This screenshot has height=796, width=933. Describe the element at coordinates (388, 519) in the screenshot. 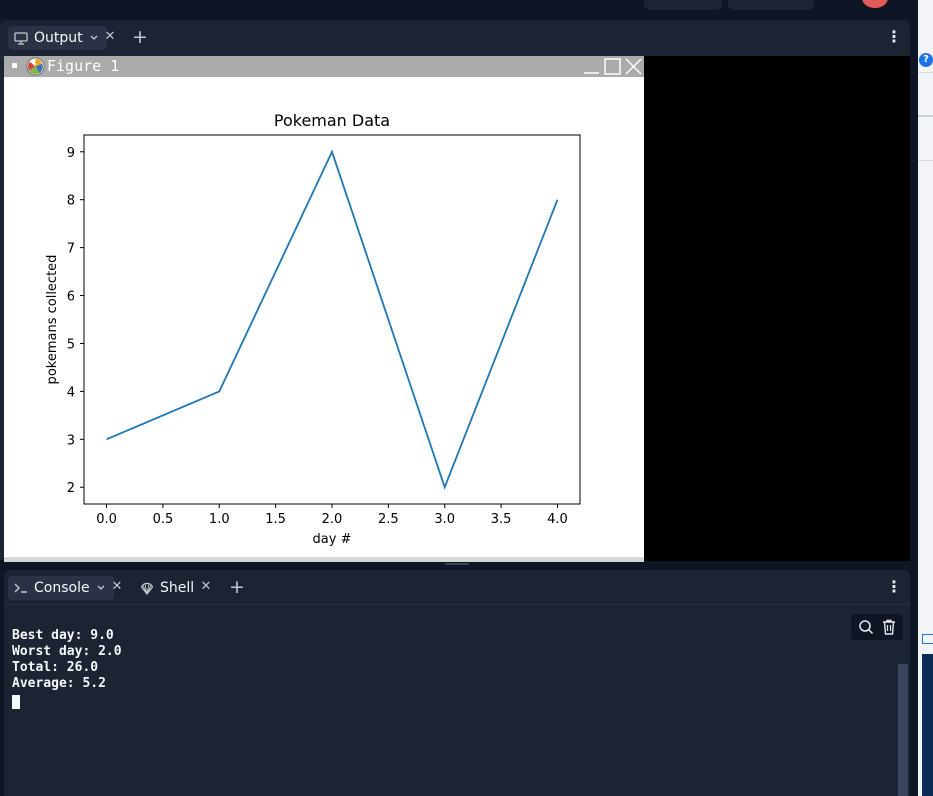

I see `x-tick-label: 2.5` at that location.